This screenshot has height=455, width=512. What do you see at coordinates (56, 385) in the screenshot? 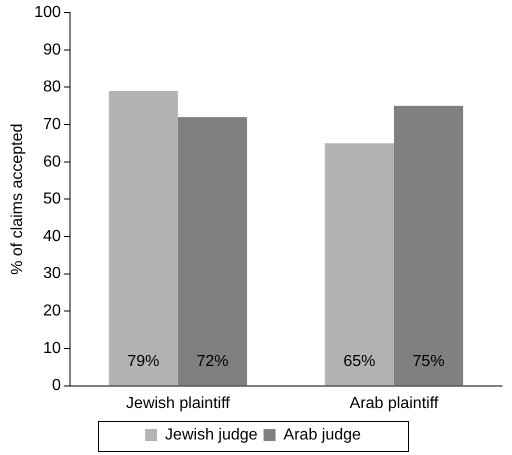
I see `y-tick-label: 0` at bounding box center [56, 385].